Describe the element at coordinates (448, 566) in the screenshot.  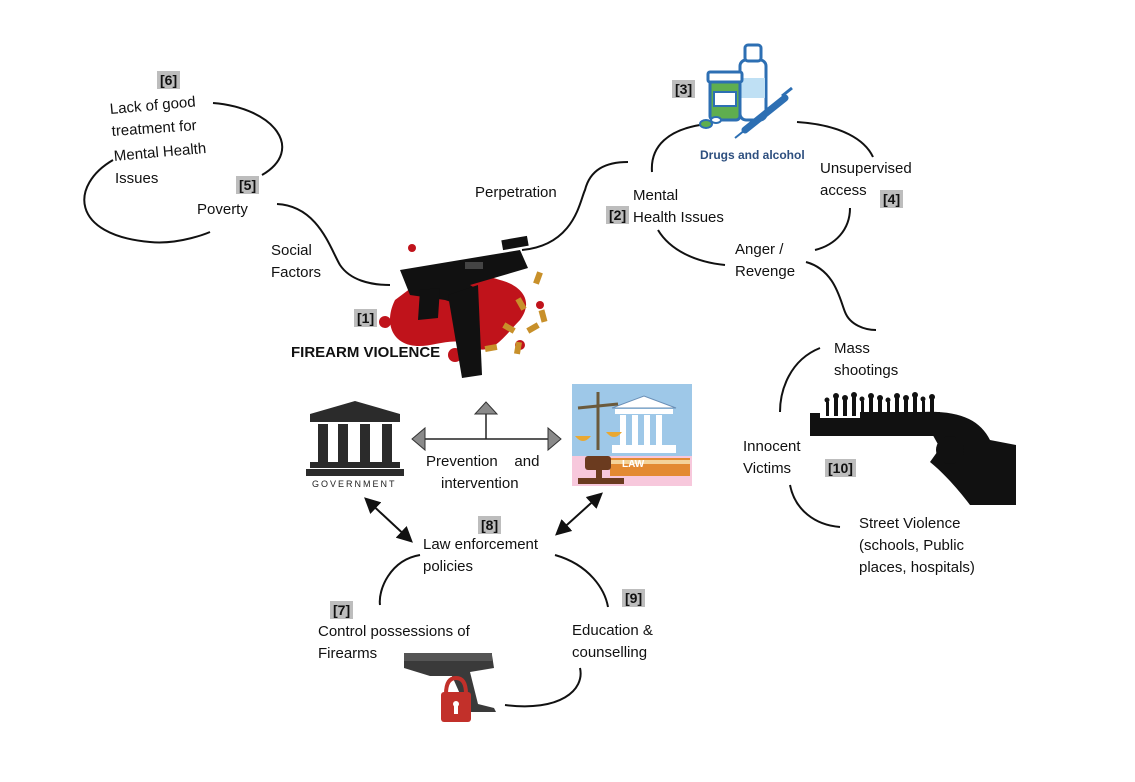
I see `node8-line2: policies` at that location.